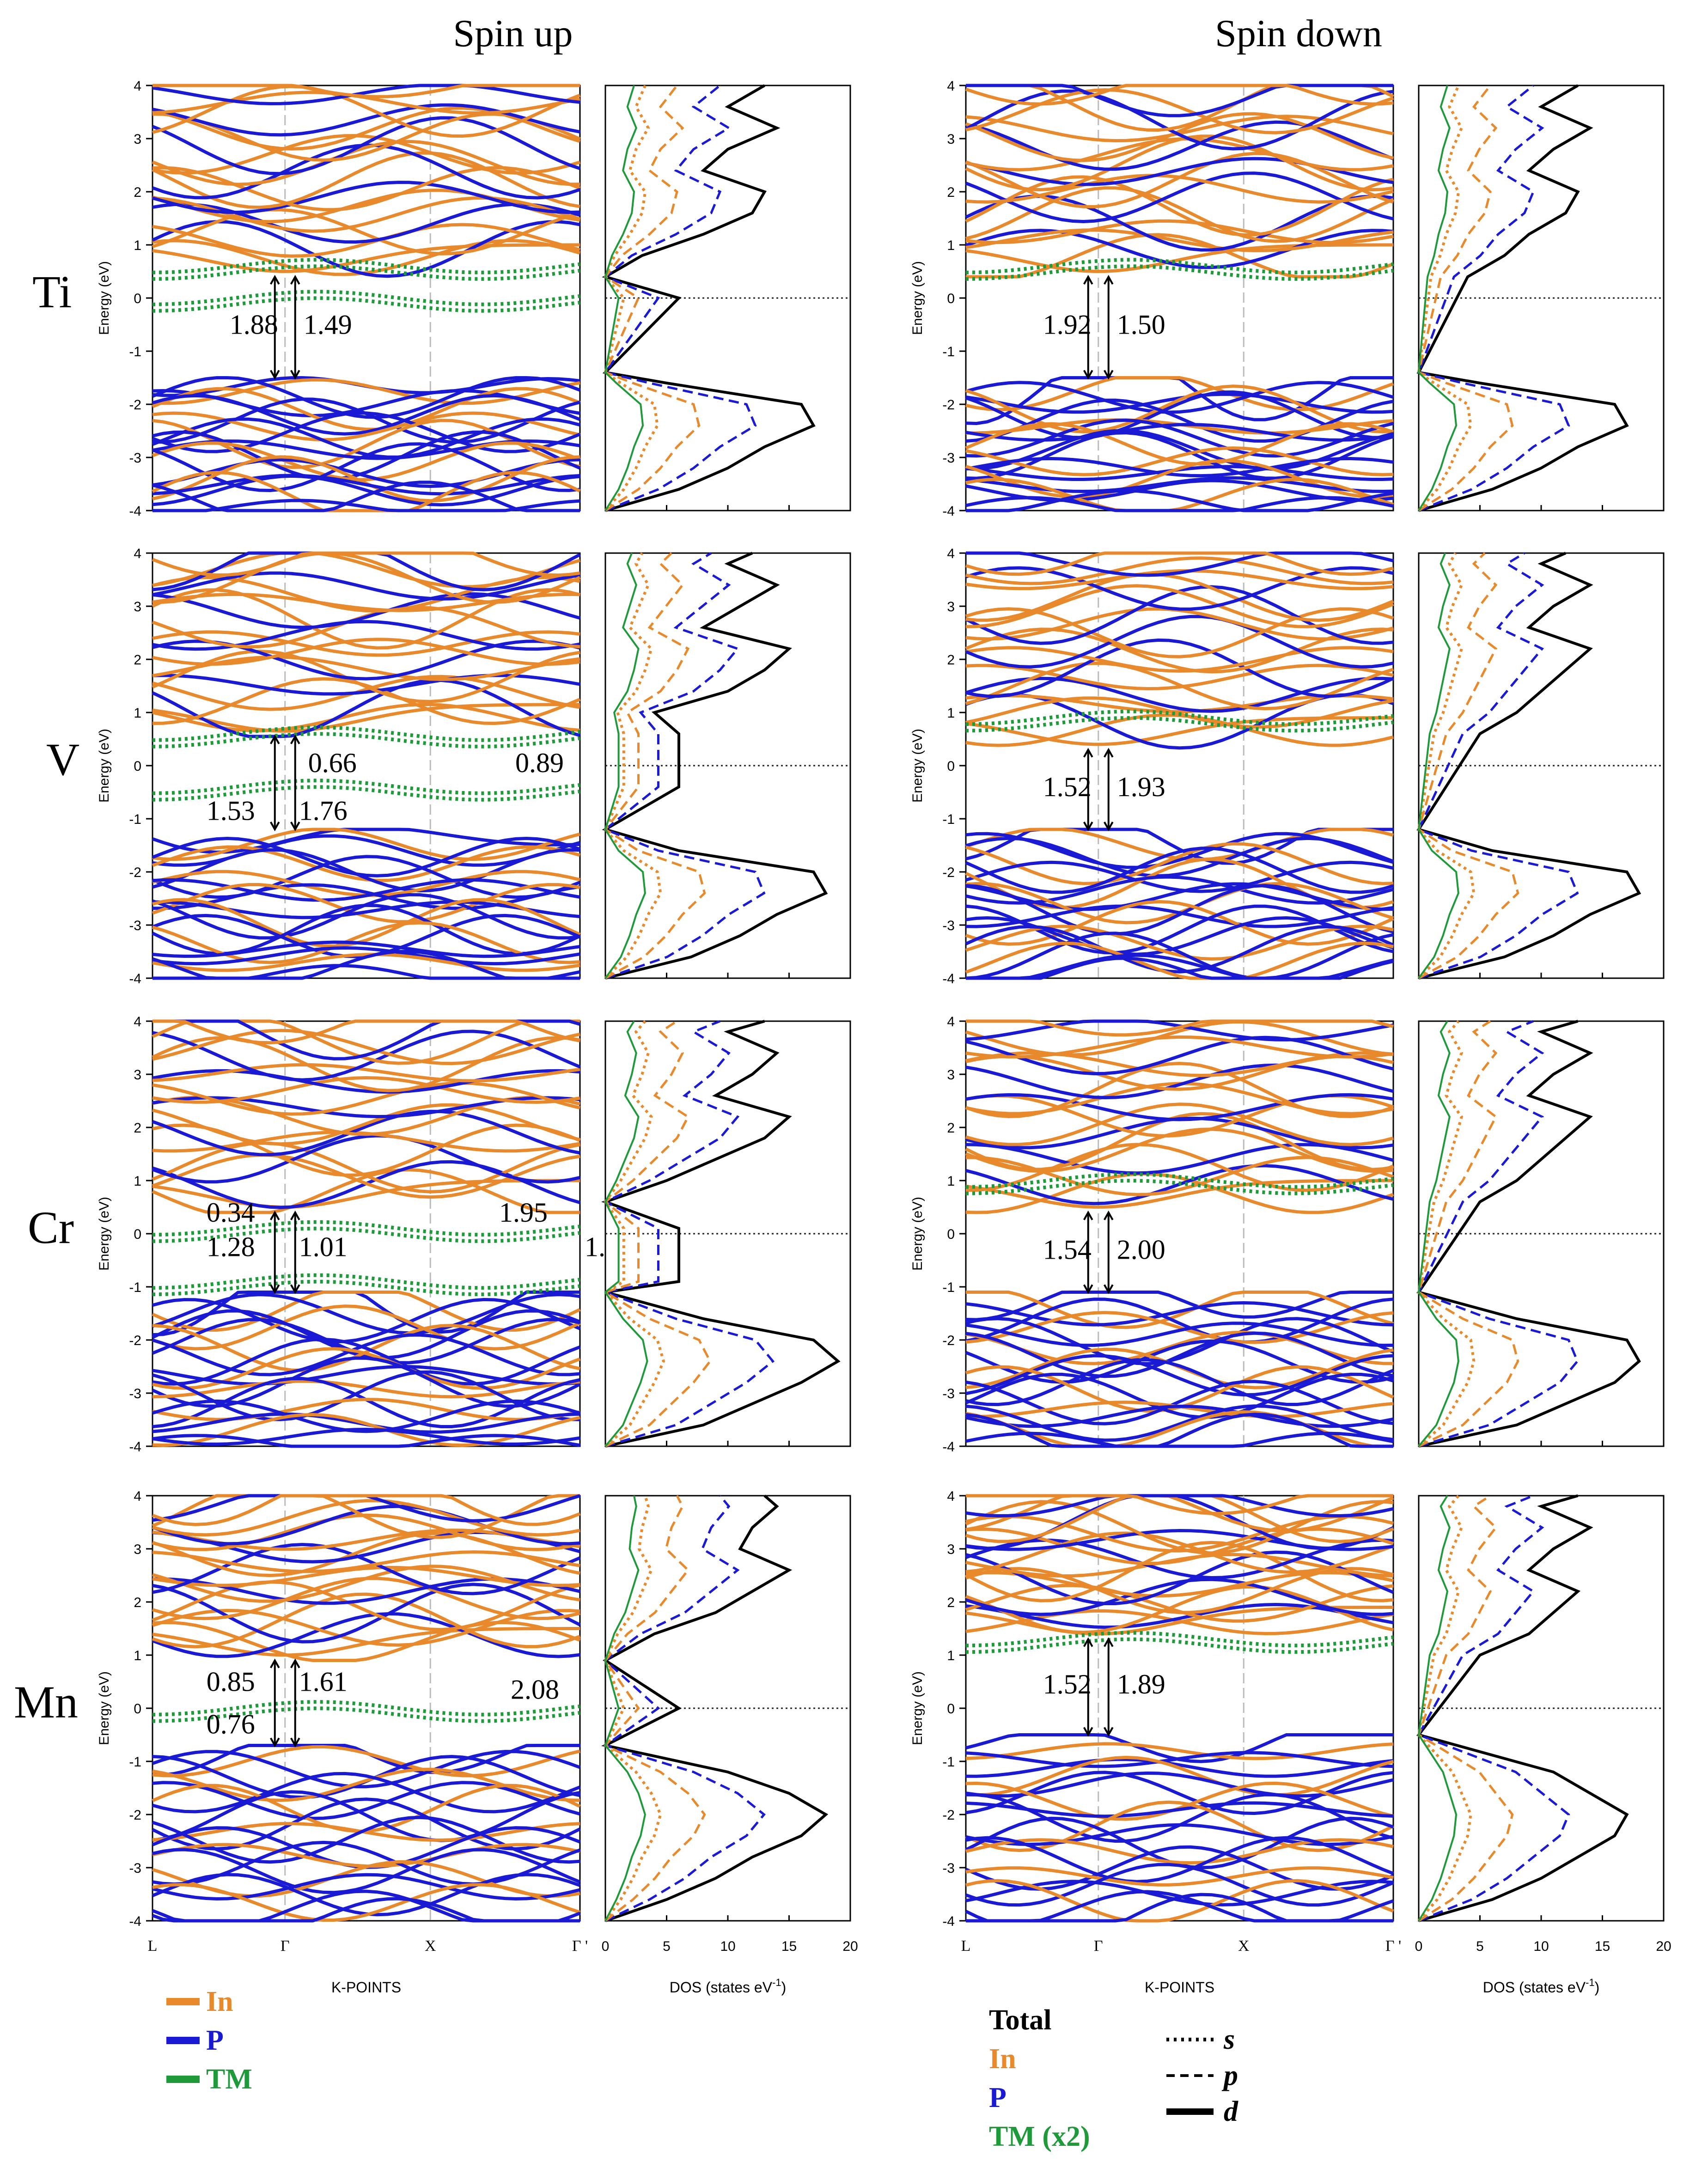 This screenshot has width=1708, height=2168. I want to click on dos-in-line, so click(654, 1708).